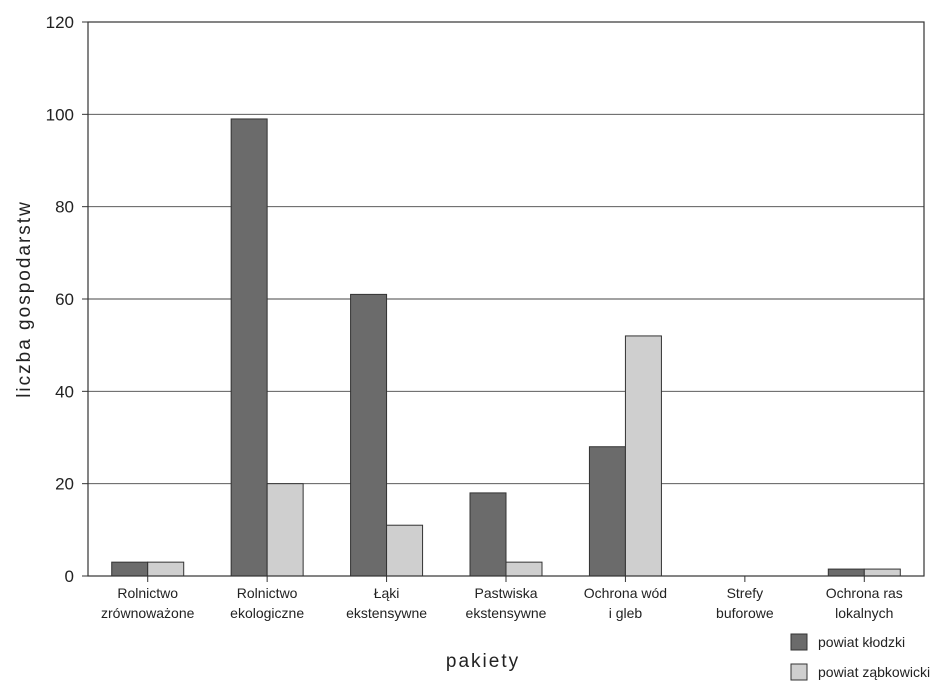  I want to click on x-tick-label-5: Strefy buforowe, so click(745, 603).